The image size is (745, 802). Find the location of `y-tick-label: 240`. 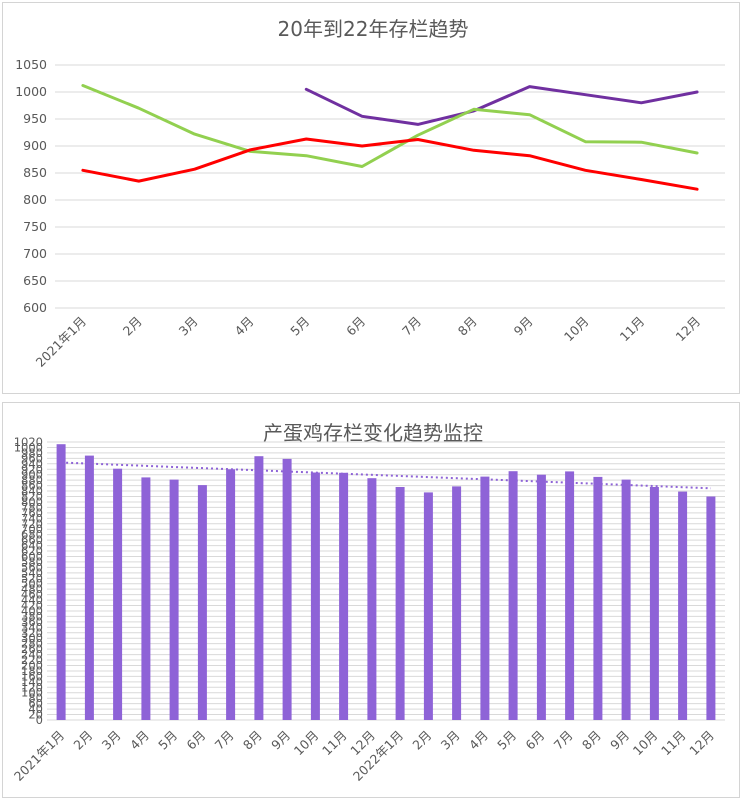

y-tick-label: 240 is located at coordinates (32, 655).